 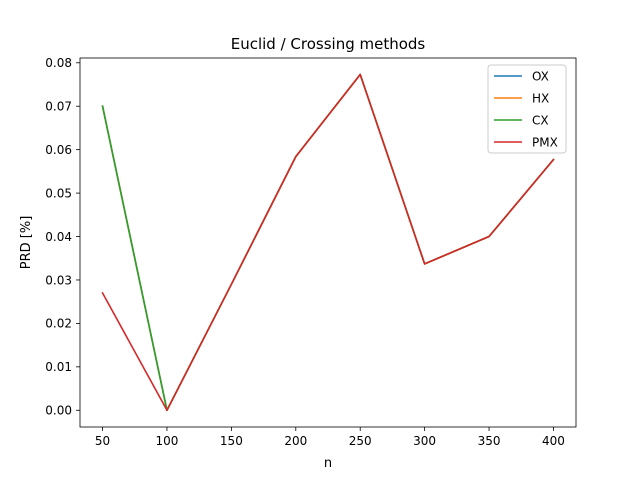 What do you see at coordinates (295, 441) in the screenshot?
I see `x-tick-label: 200` at bounding box center [295, 441].